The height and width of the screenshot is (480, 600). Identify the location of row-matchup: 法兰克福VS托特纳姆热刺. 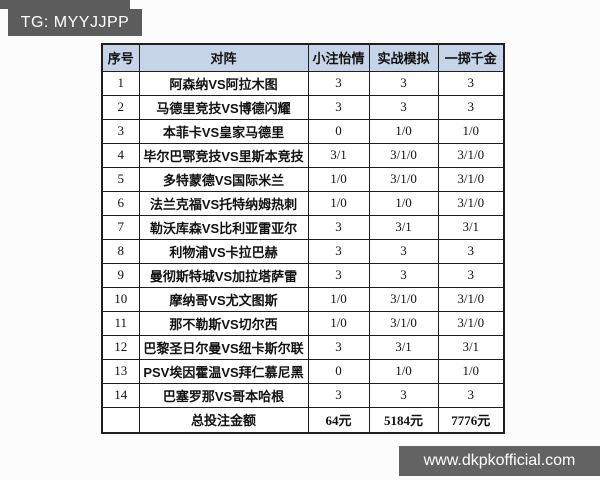
(223, 203).